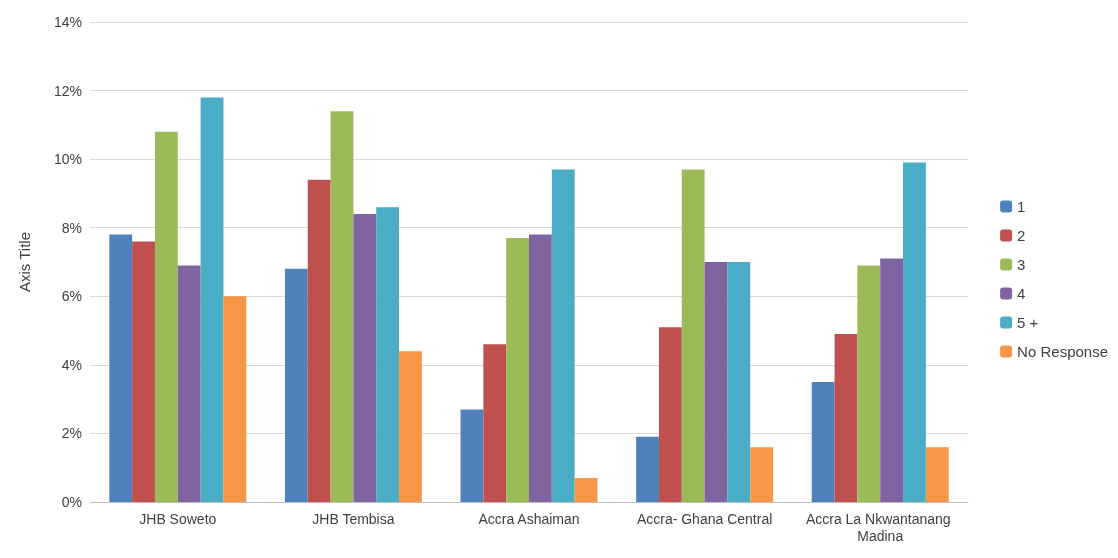 The width and height of the screenshot is (1118, 558). Describe the element at coordinates (1021, 206) in the screenshot. I see `legend-label: 1` at that location.